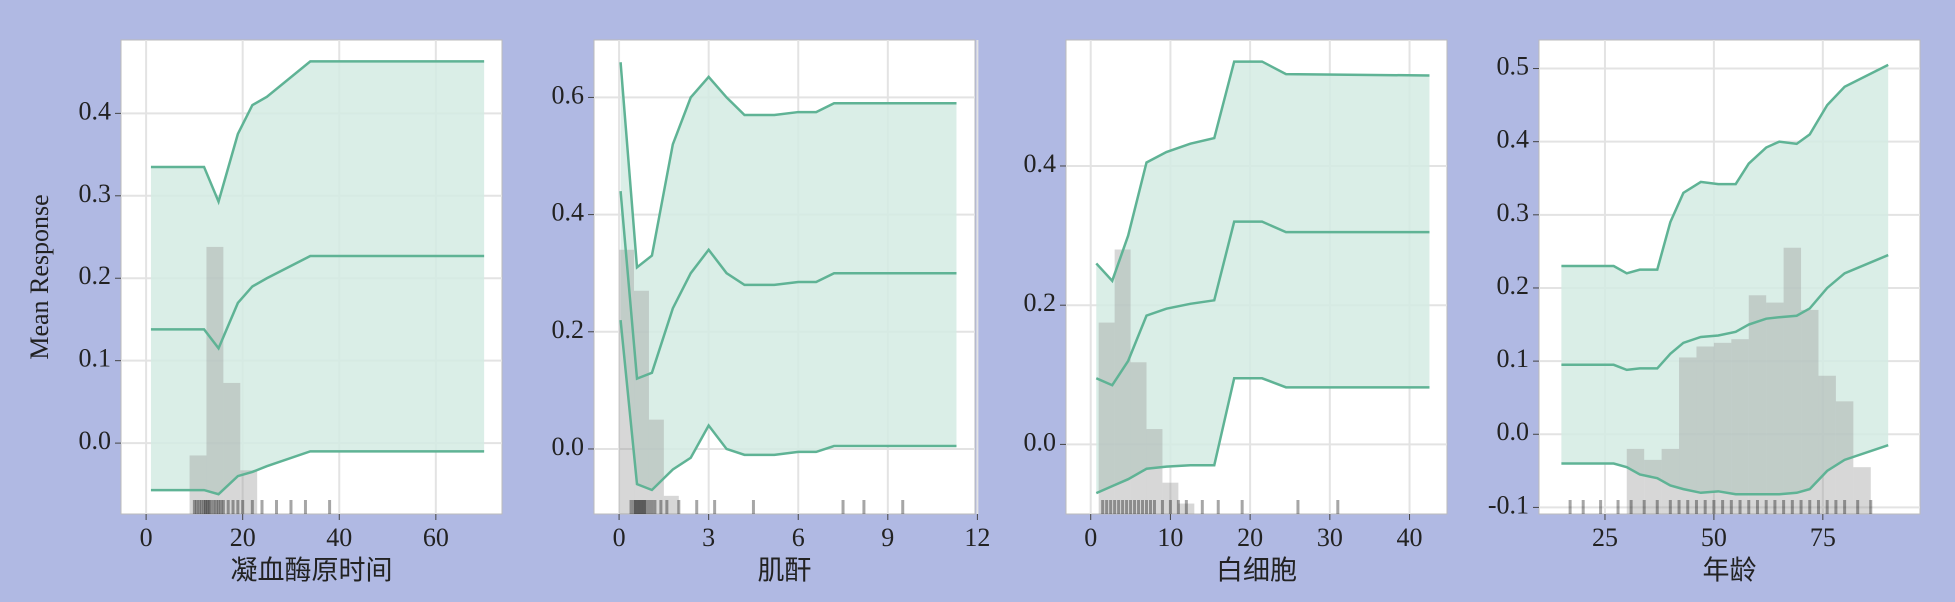  What do you see at coordinates (977, 537) in the screenshot?
I see `x-tick-label: 12` at bounding box center [977, 537].